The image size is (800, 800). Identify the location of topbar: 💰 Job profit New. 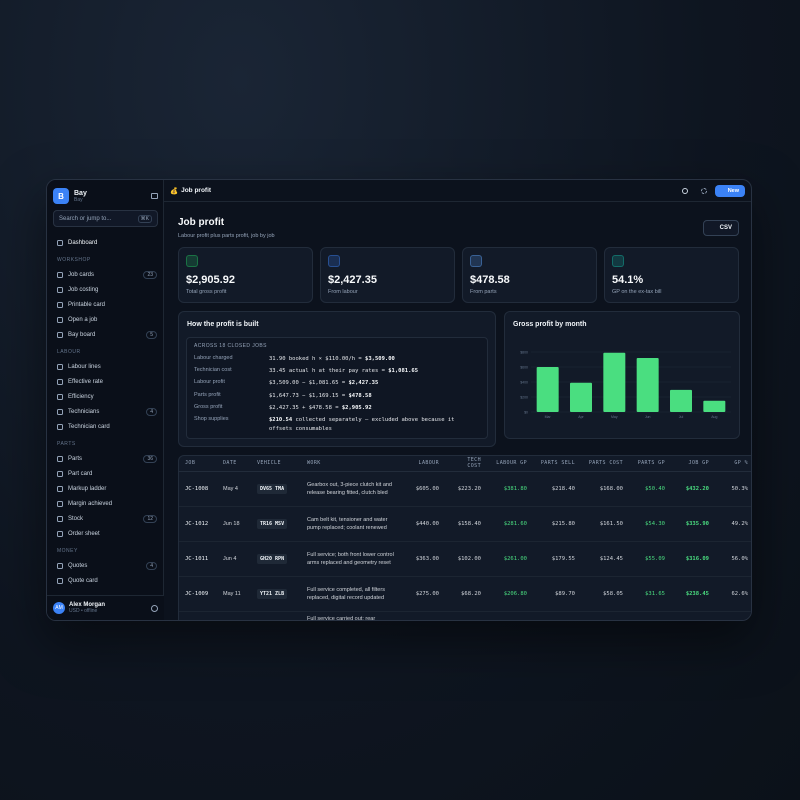
(457, 191).